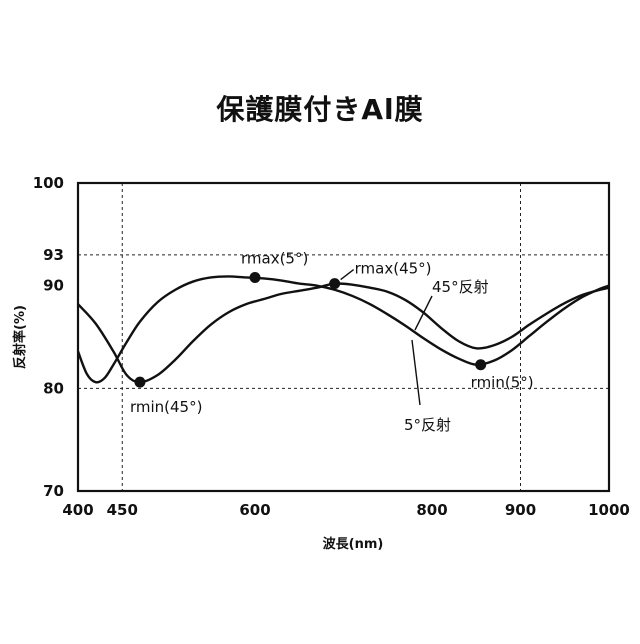 The image size is (640, 644). What do you see at coordinates (53, 286) in the screenshot?
I see `y-tick-label: 90` at bounding box center [53, 286].